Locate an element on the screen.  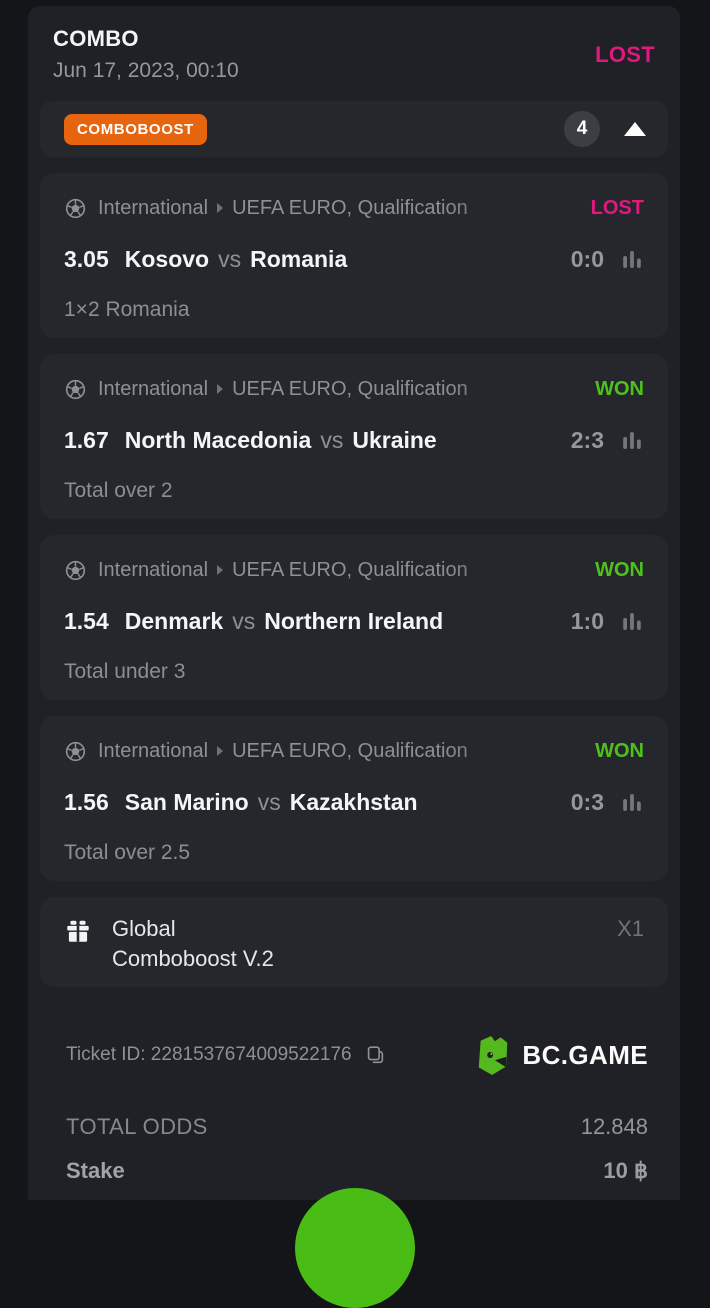
bet-pick: Total over 2.5 is located at coordinates (127, 852).